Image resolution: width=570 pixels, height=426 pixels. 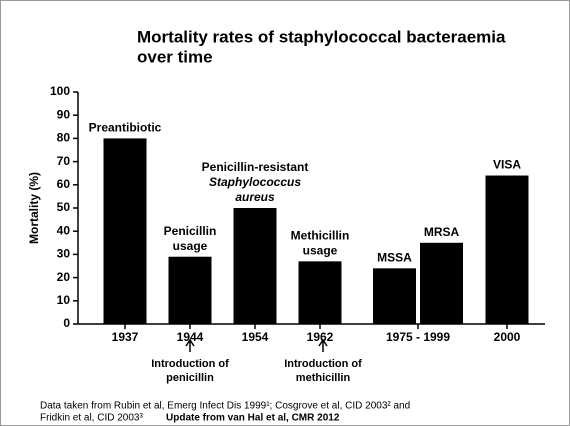 What do you see at coordinates (64, 184) in the screenshot?
I see `y-tick-label: 60` at bounding box center [64, 184].